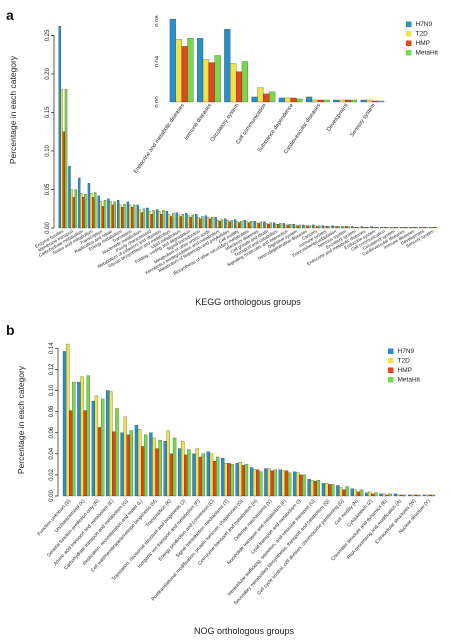 The width and height of the screenshot is (450, 640). I want to click on y-tick-label: 0.20, so click(48, 73).